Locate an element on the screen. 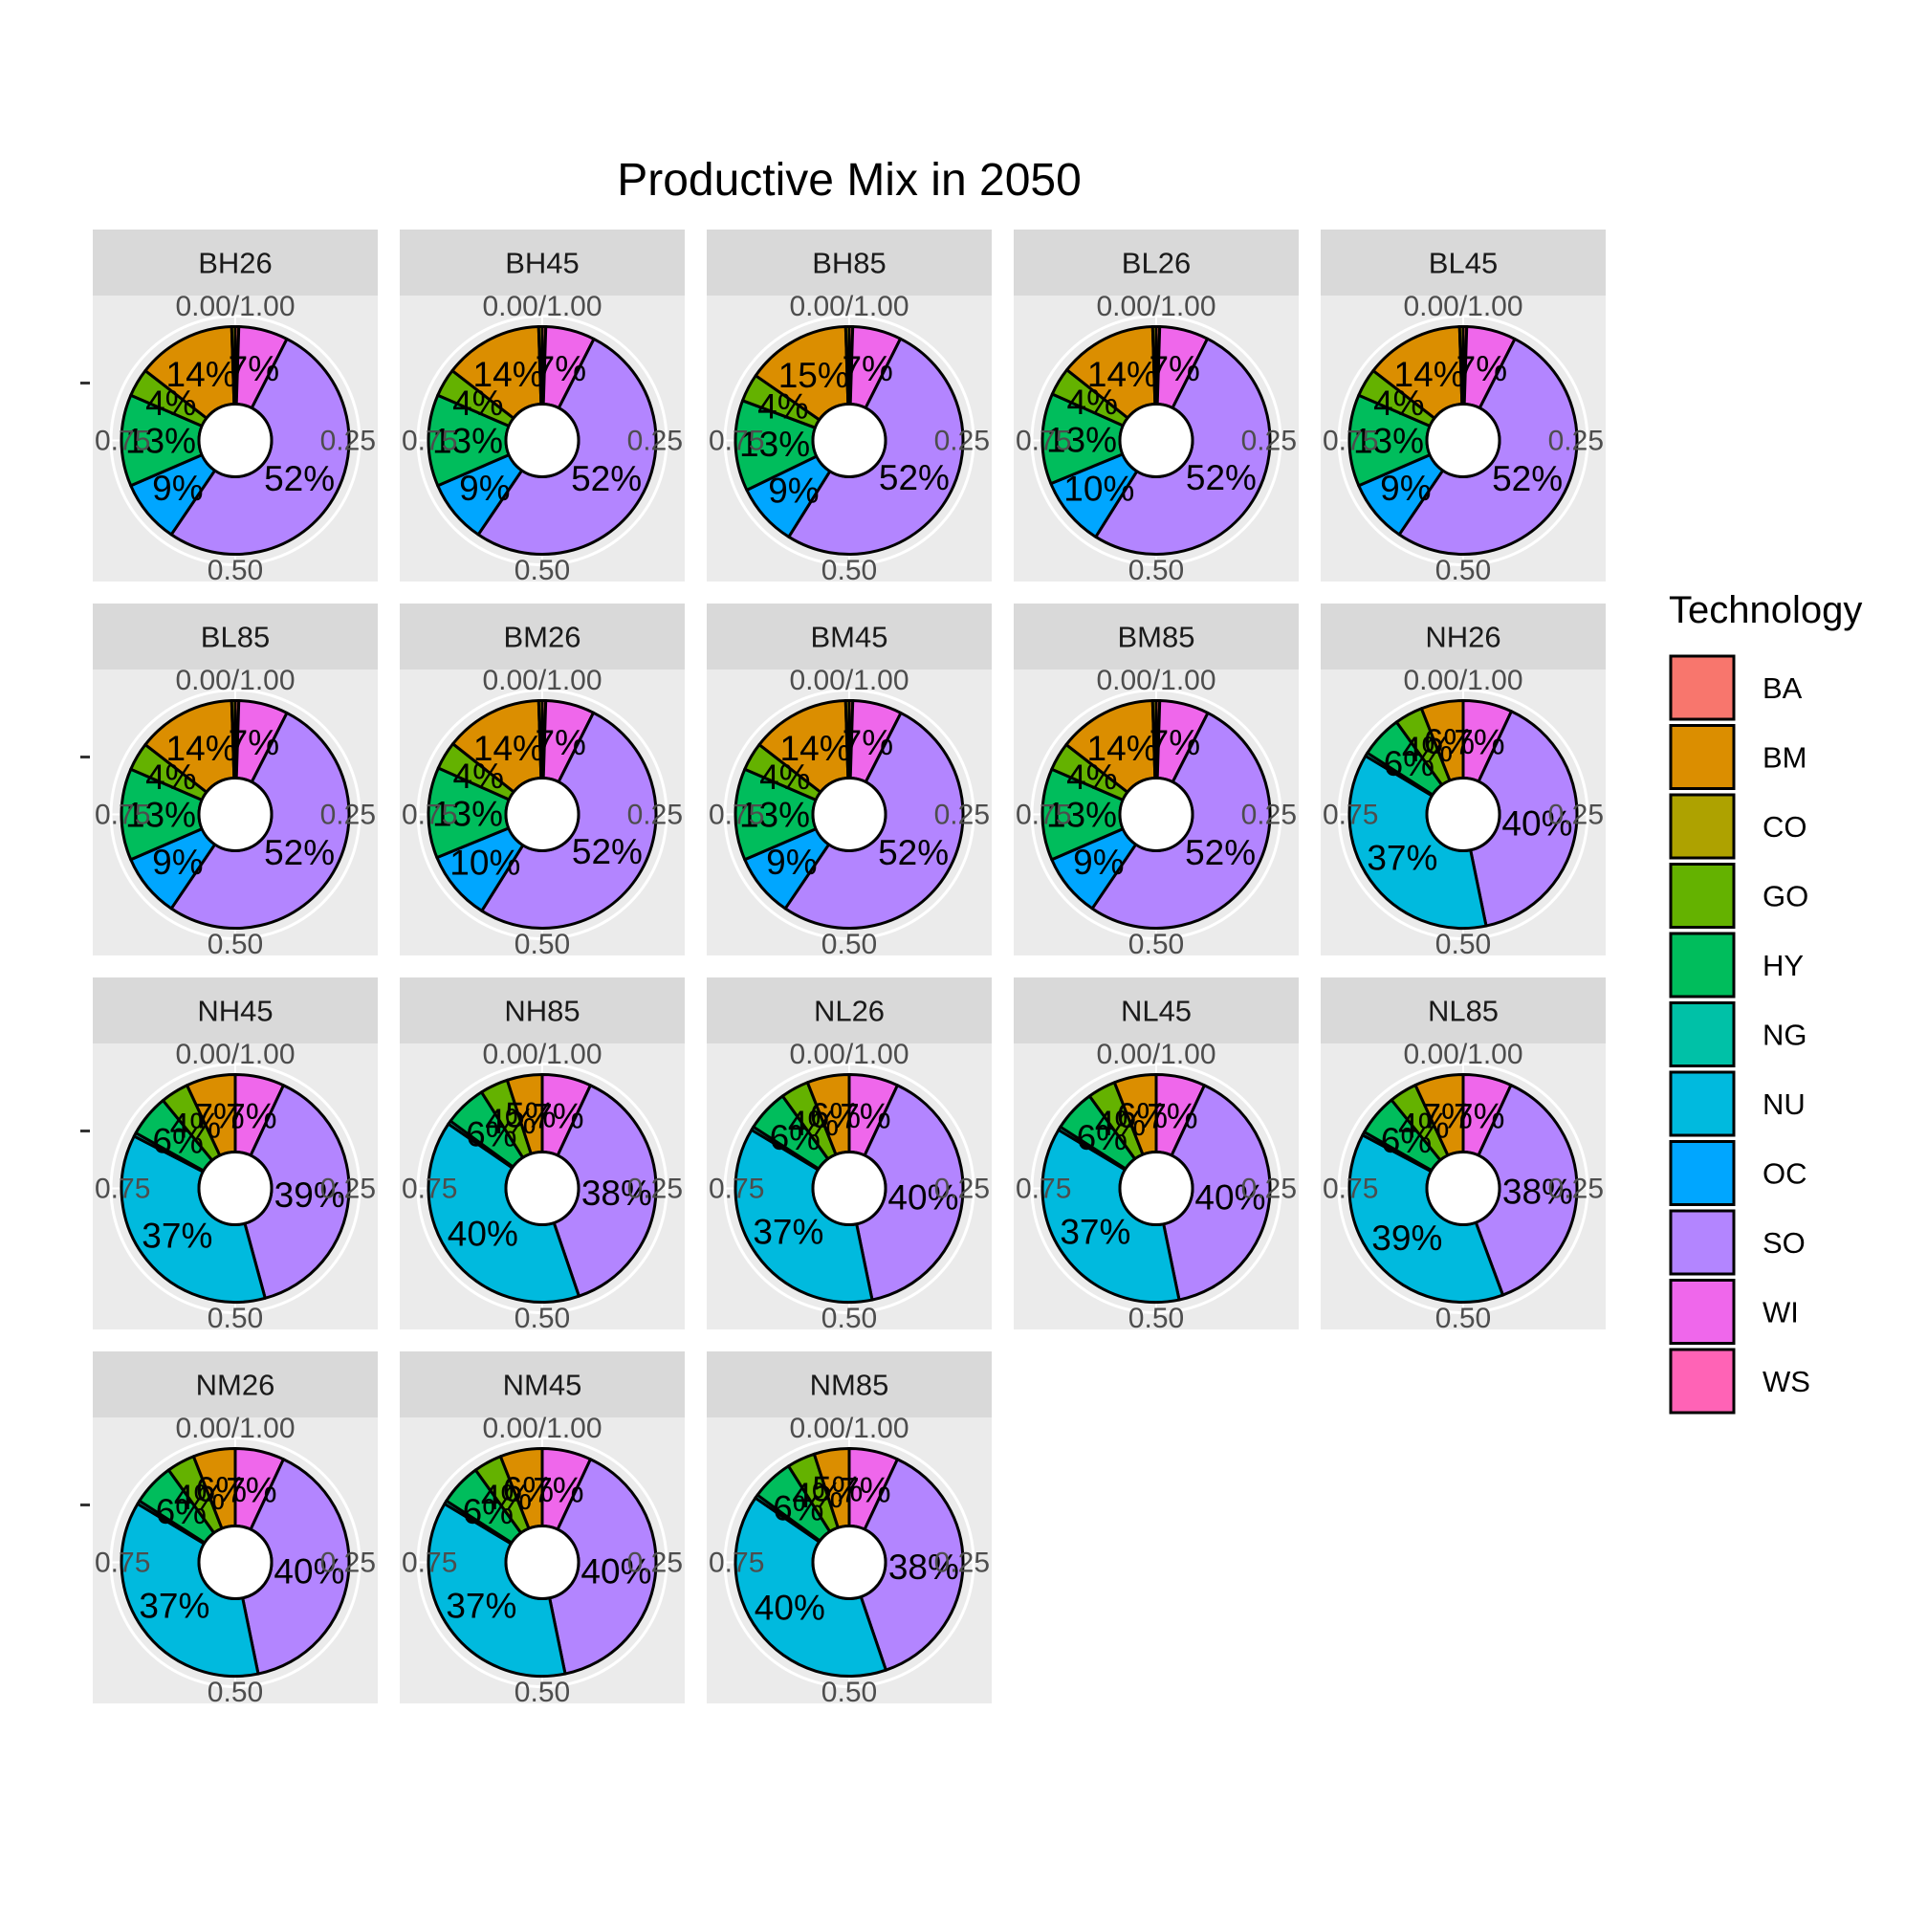 The width and height of the screenshot is (1927, 1932). legend-item-bm: BM is located at coordinates (1738, 757).